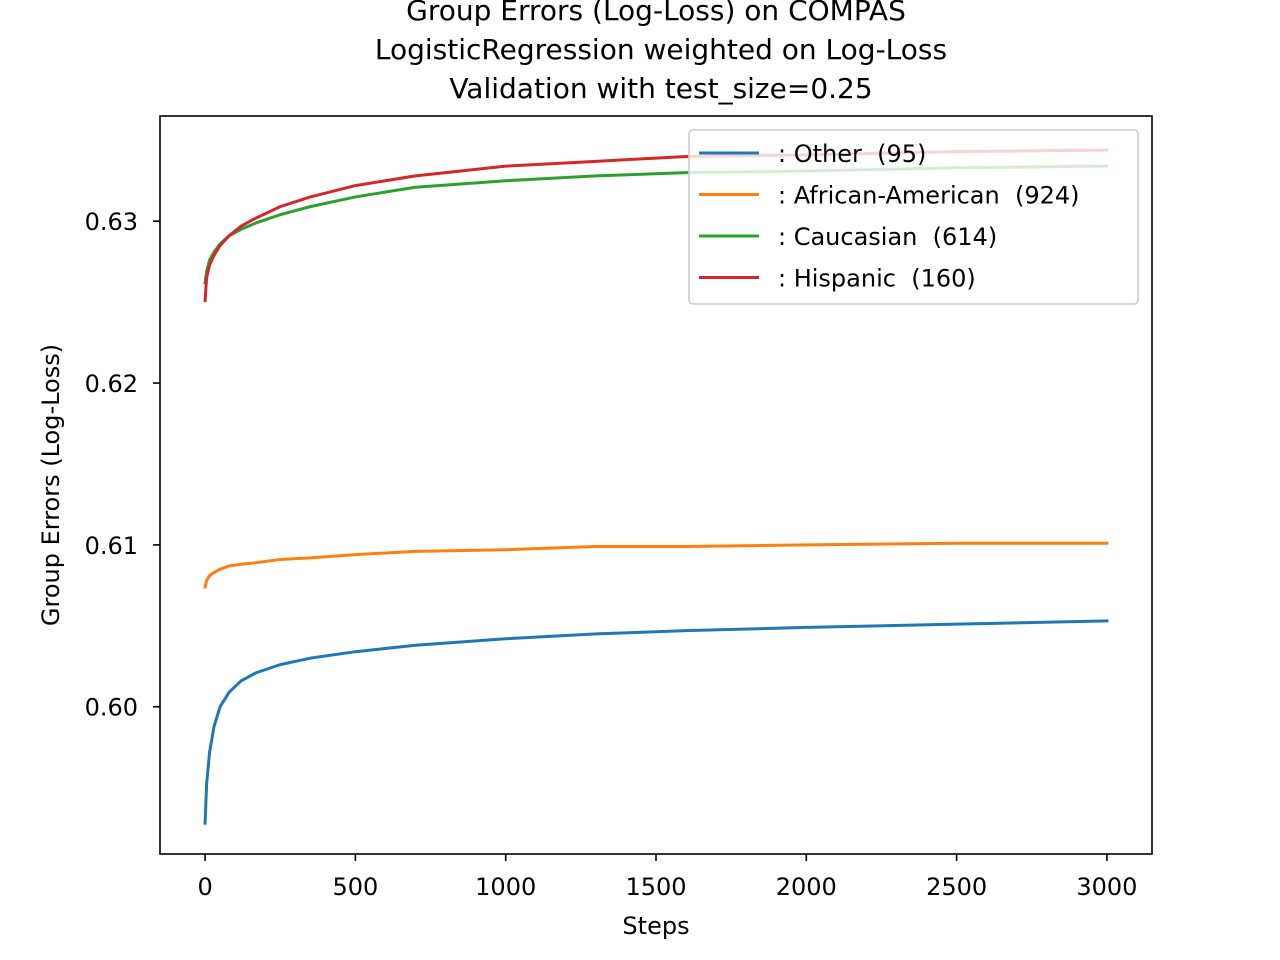 The height and width of the screenshot is (960, 1280). Describe the element at coordinates (655, 926) in the screenshot. I see `x-axis-label: Steps` at that location.